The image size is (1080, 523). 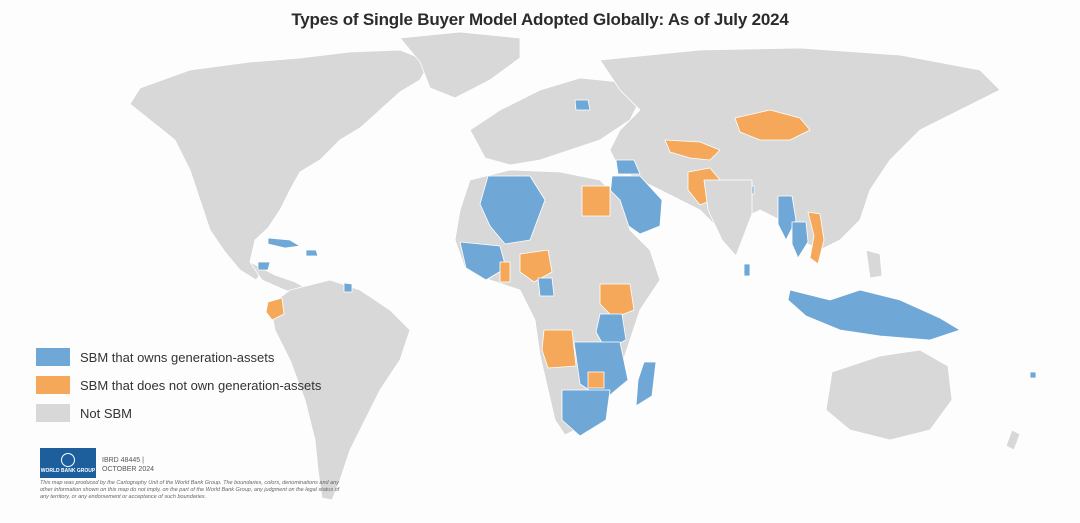 What do you see at coordinates (874, 264) in the screenshot?
I see `philippines` at bounding box center [874, 264].